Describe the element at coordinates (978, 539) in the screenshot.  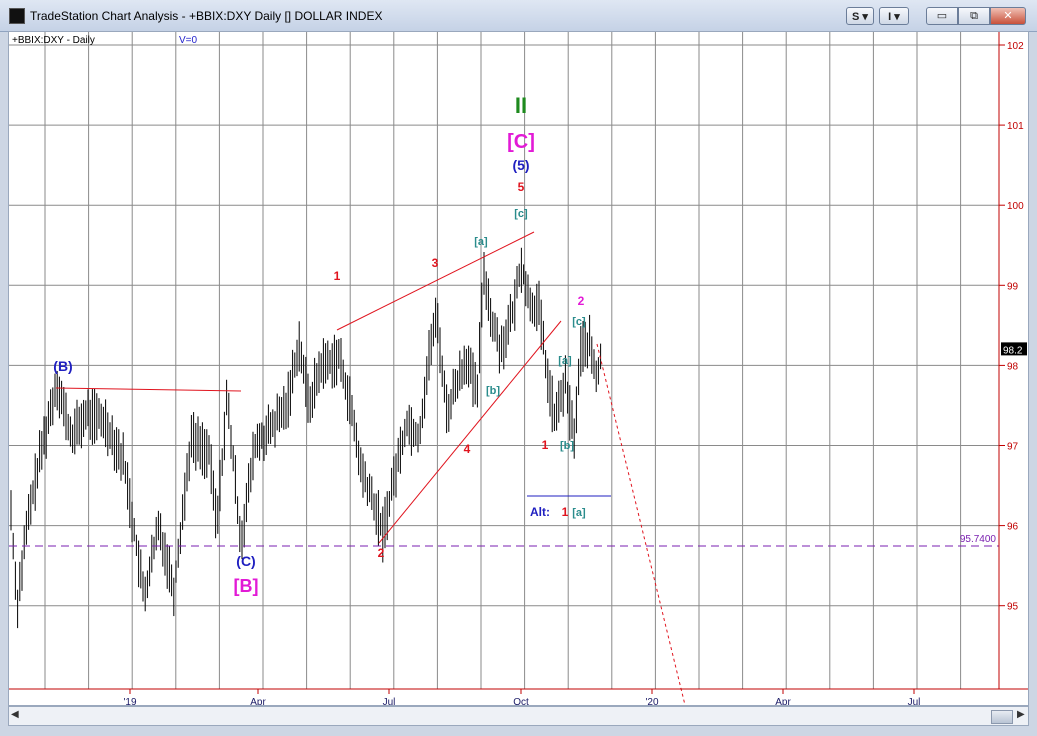
I see `support-level-label: 95.7400` at that location.